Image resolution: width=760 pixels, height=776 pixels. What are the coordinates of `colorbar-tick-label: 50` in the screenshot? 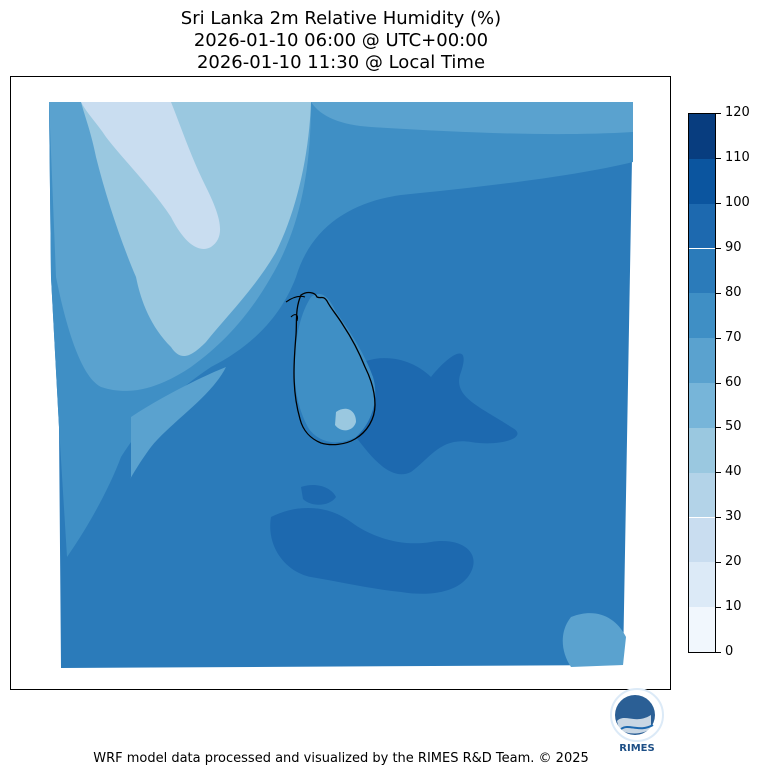 It's located at (733, 427).